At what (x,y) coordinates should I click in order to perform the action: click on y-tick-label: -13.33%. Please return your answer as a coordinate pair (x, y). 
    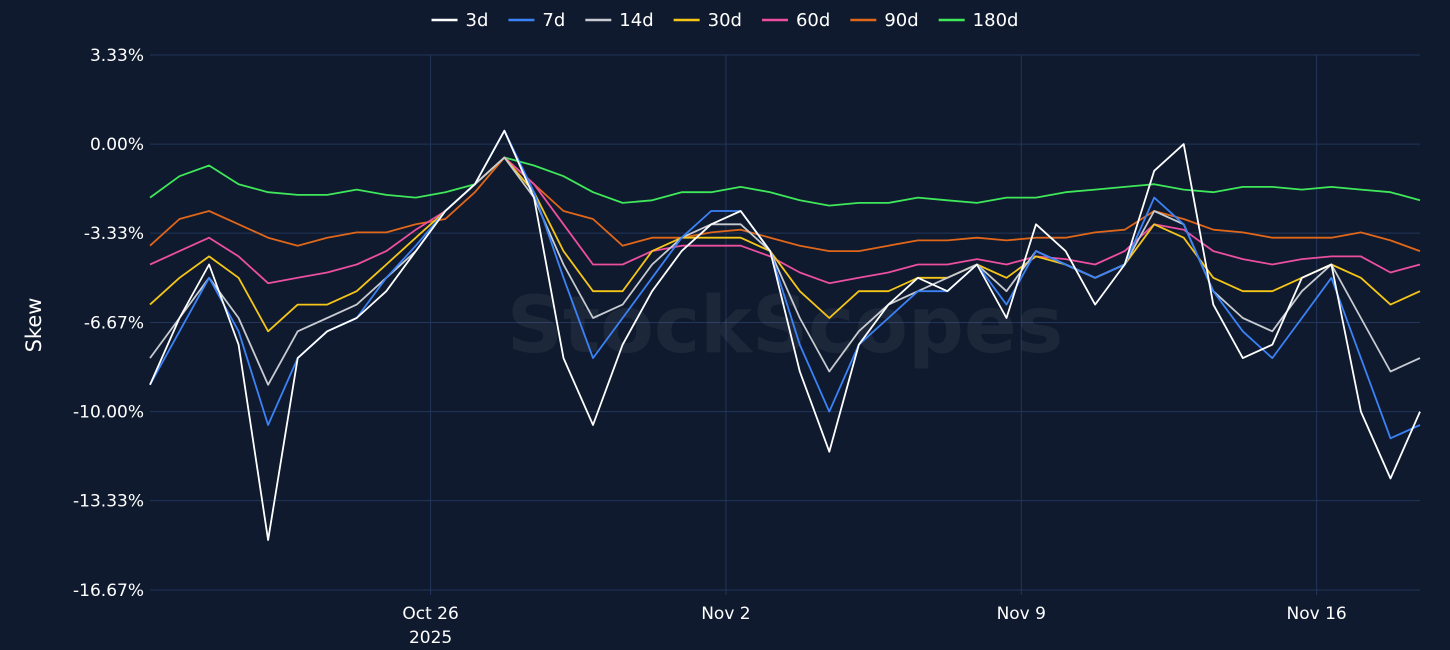
    Looking at the image, I should click on (108, 502).